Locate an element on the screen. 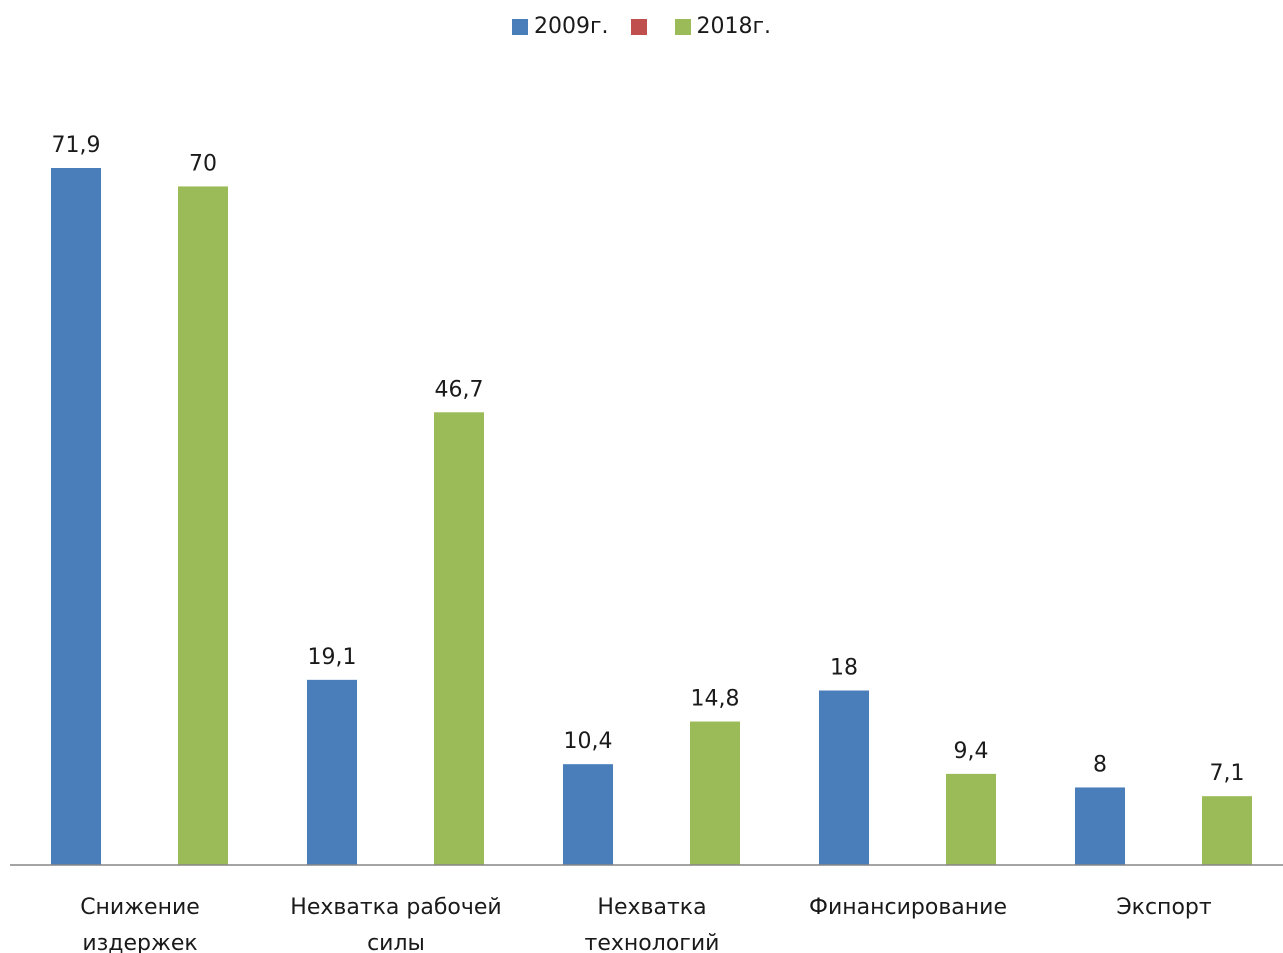 The height and width of the screenshot is (953, 1283). value-label-2009-1: 19,1 is located at coordinates (332, 657).